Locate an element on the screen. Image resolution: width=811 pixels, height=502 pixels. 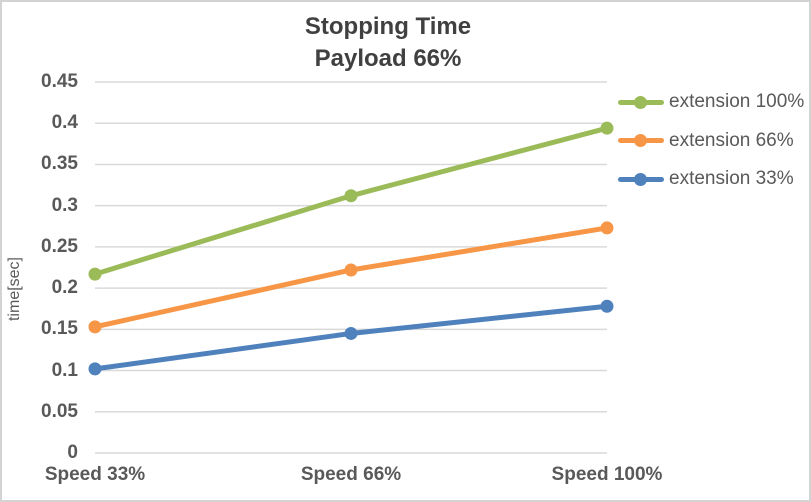
legend-label: extension 33% is located at coordinates (731, 178).